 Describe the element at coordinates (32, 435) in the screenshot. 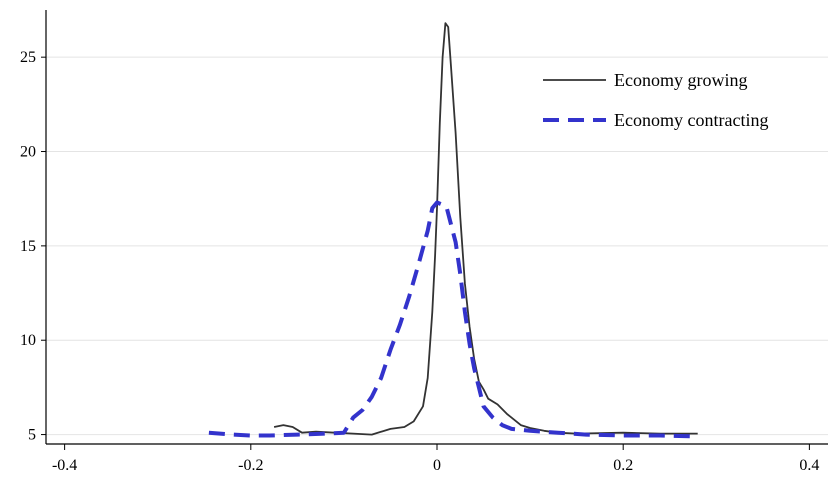

I see `y-tick-label: 5` at that location.